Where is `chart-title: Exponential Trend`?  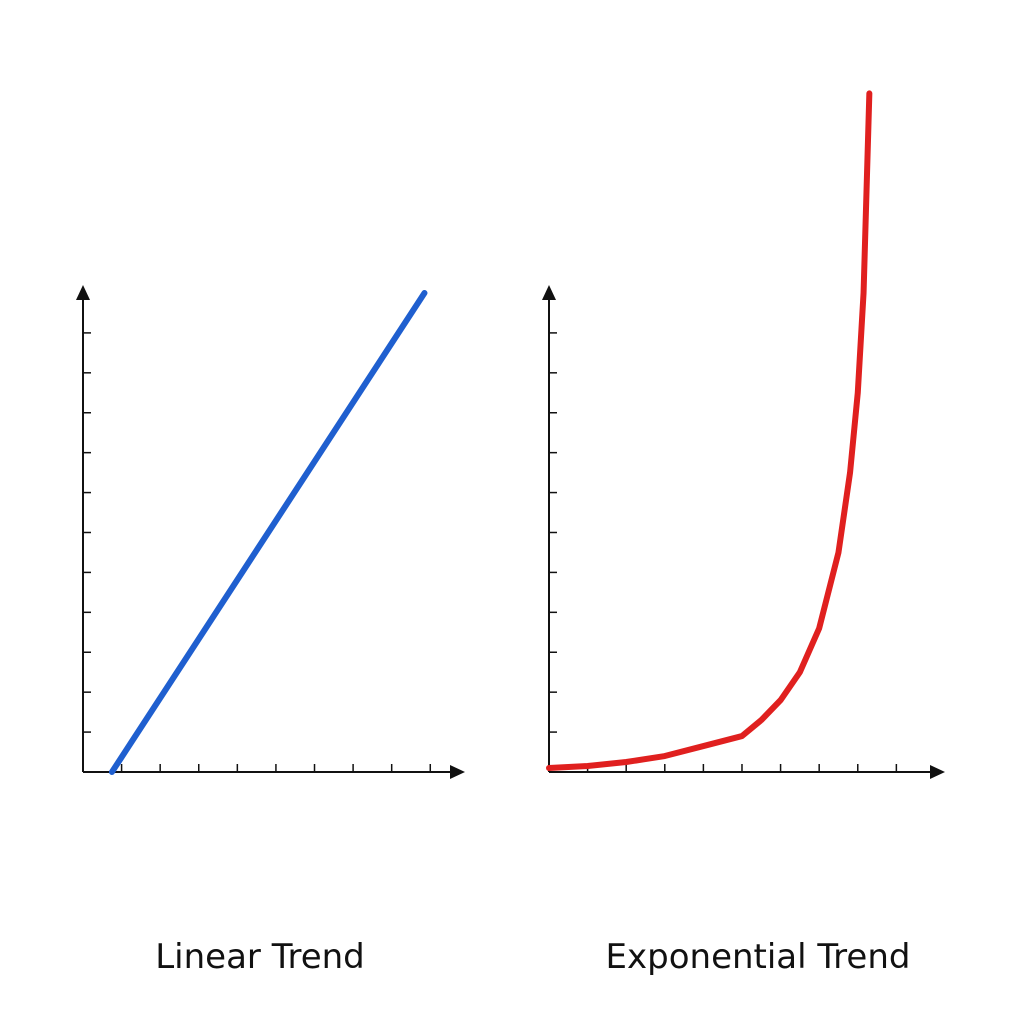 chart-title: Exponential Trend is located at coordinates (758, 957).